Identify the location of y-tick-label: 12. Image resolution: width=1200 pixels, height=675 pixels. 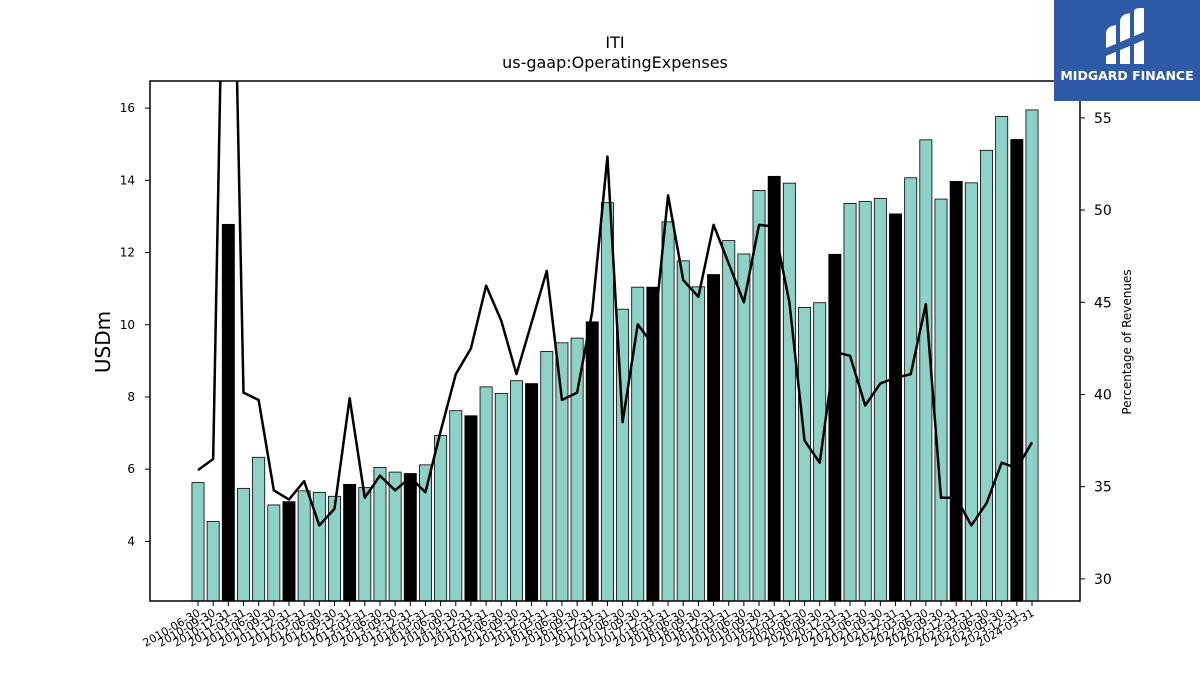
(127, 253).